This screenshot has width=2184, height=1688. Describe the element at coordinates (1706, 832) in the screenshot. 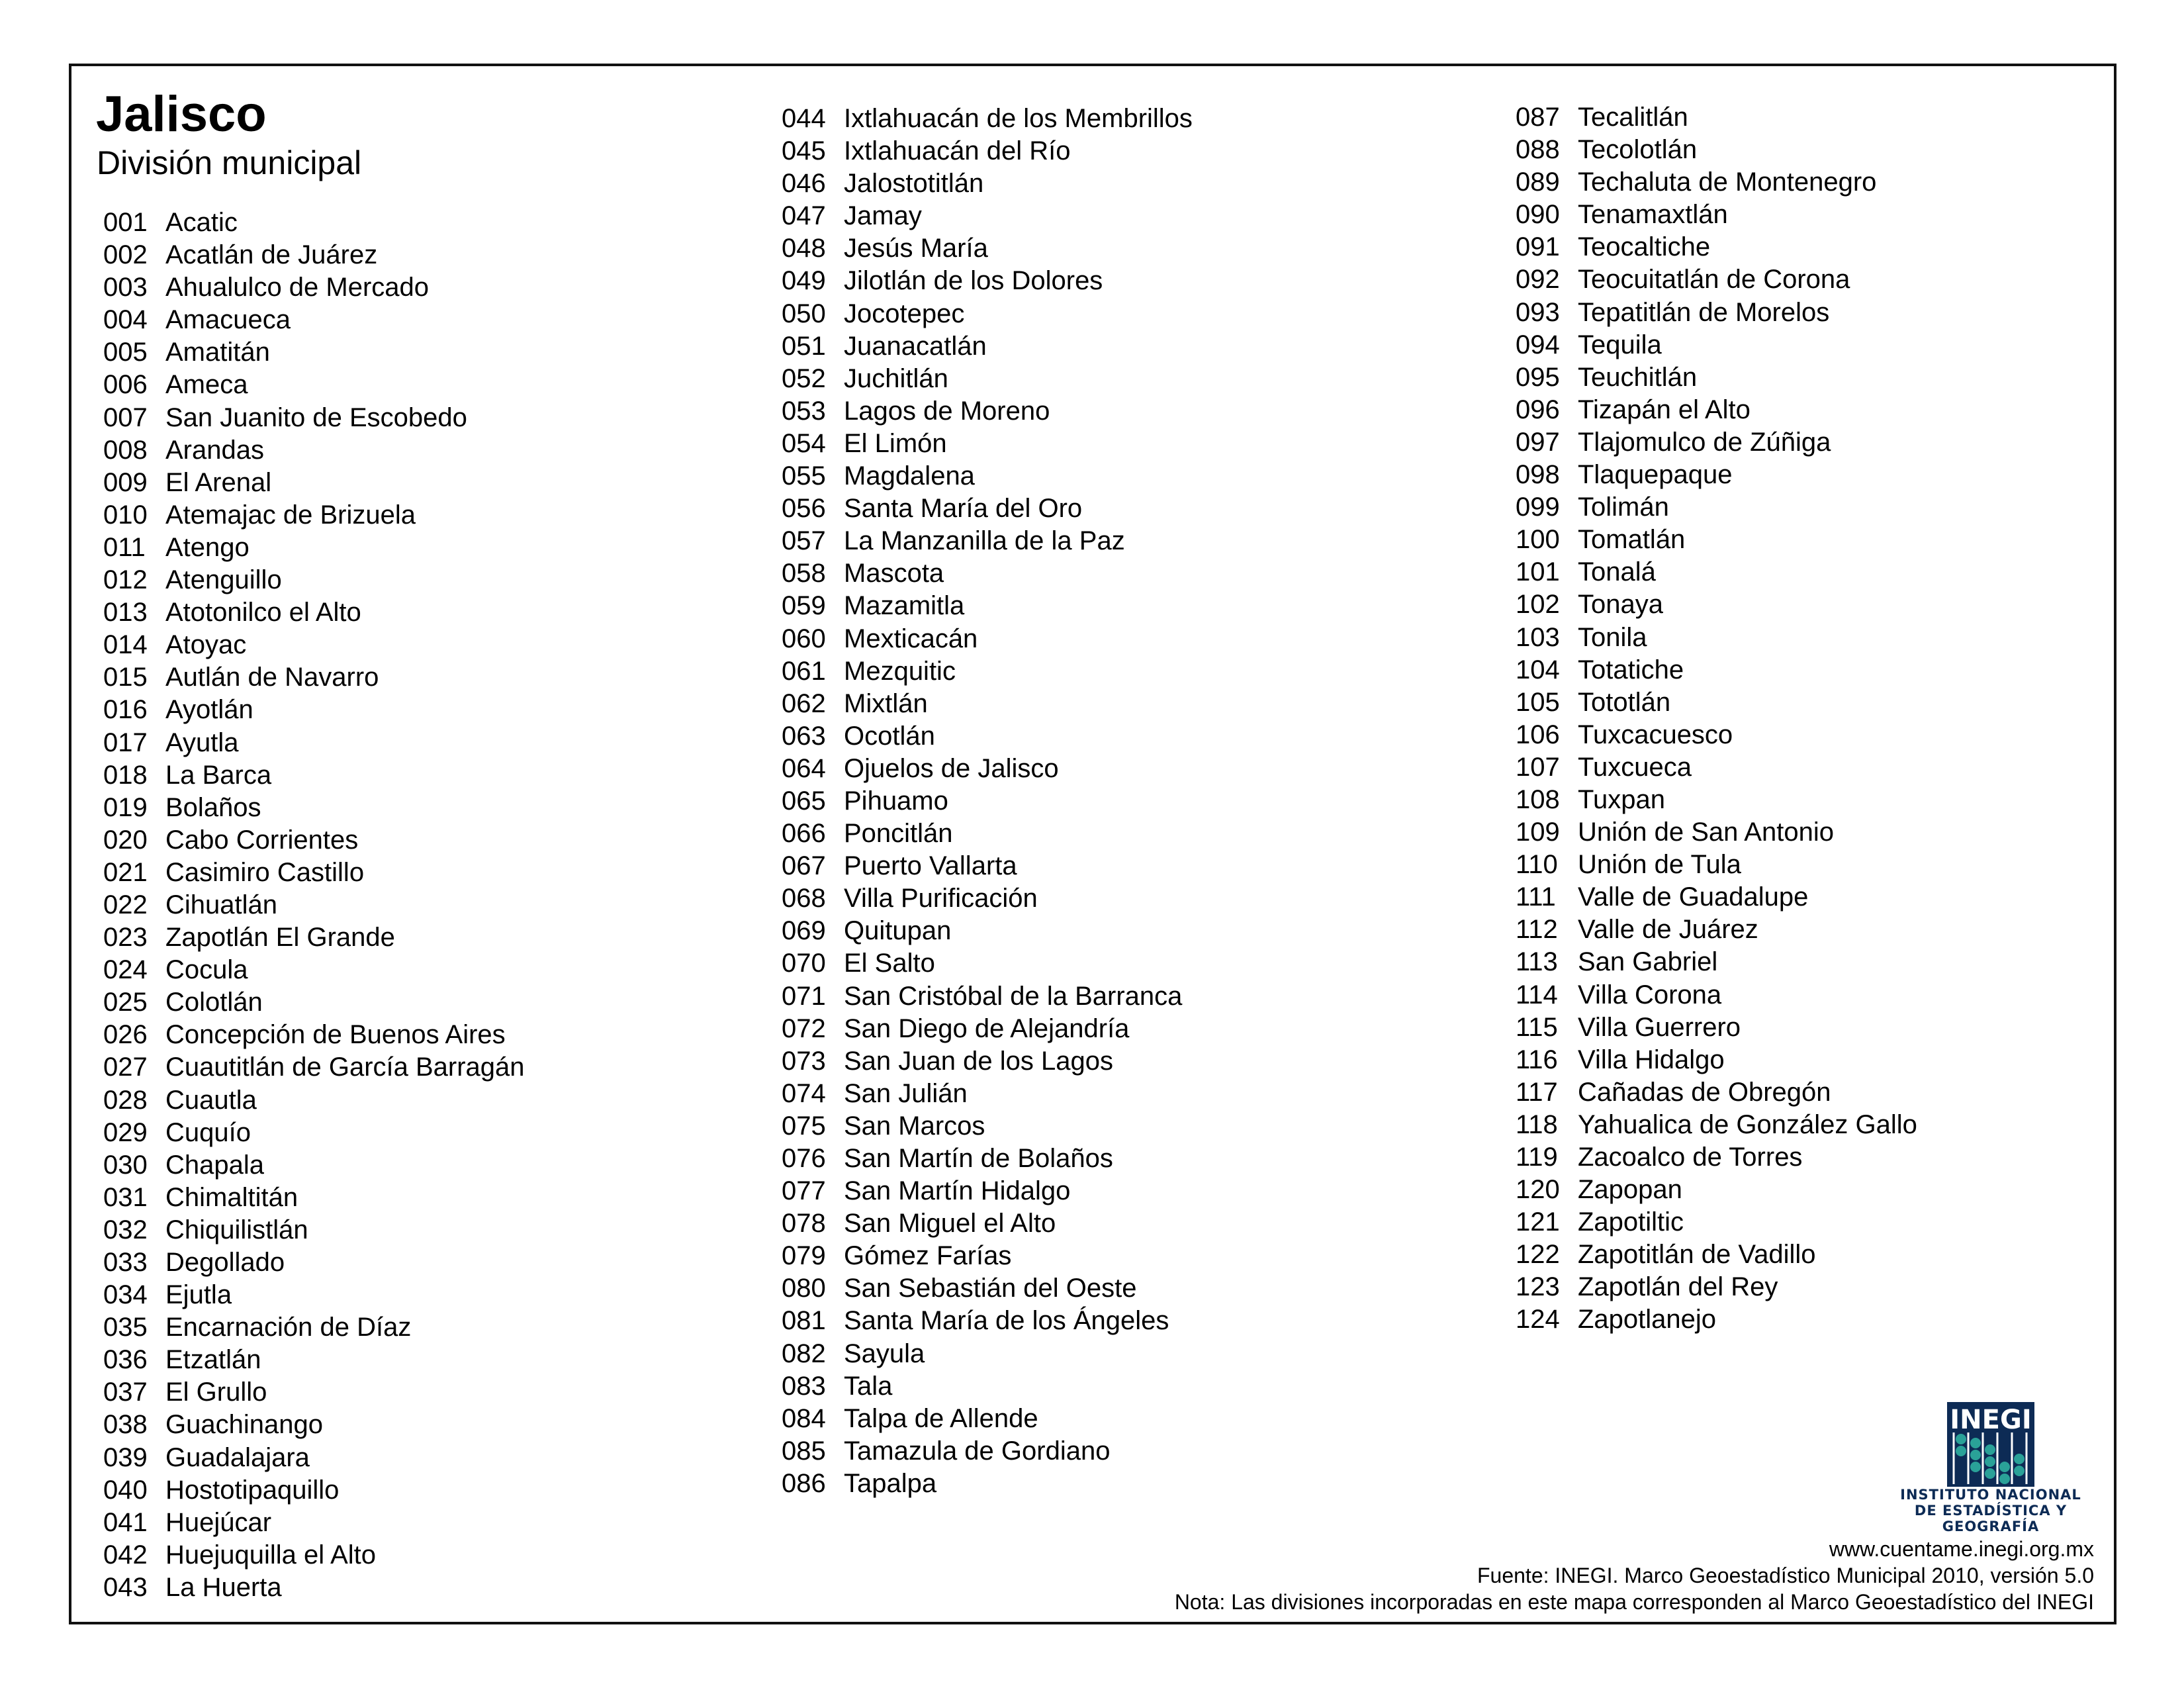

I see `municipality-name: Unión de San Antonio` at that location.